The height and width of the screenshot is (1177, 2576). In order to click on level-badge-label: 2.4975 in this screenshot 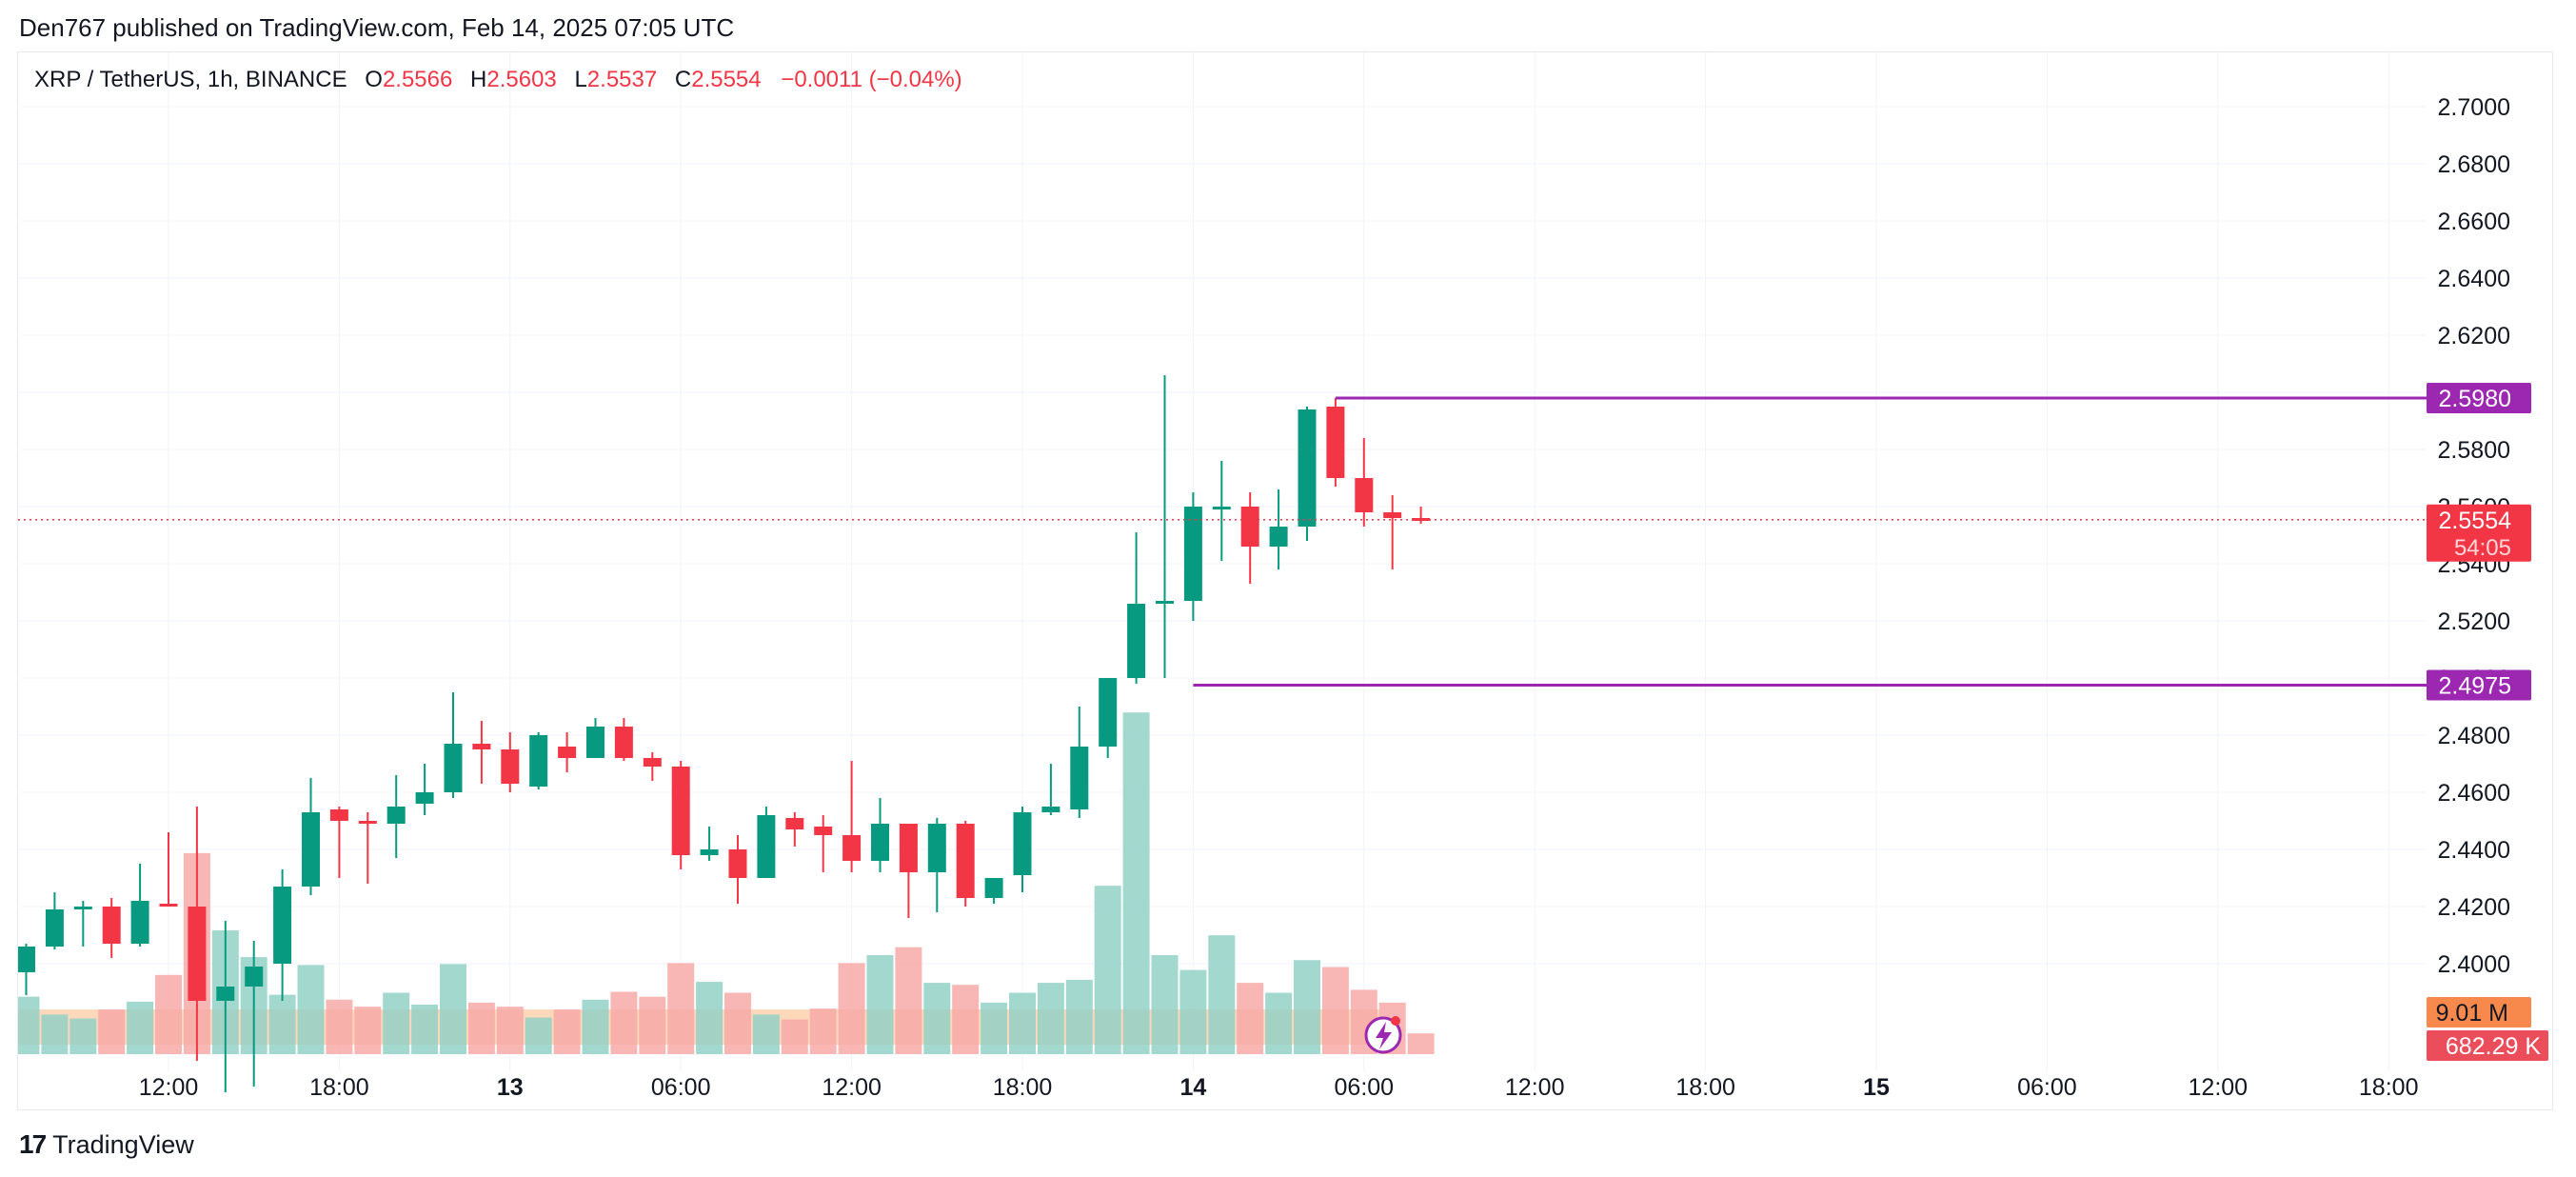, I will do `click(2475, 686)`.